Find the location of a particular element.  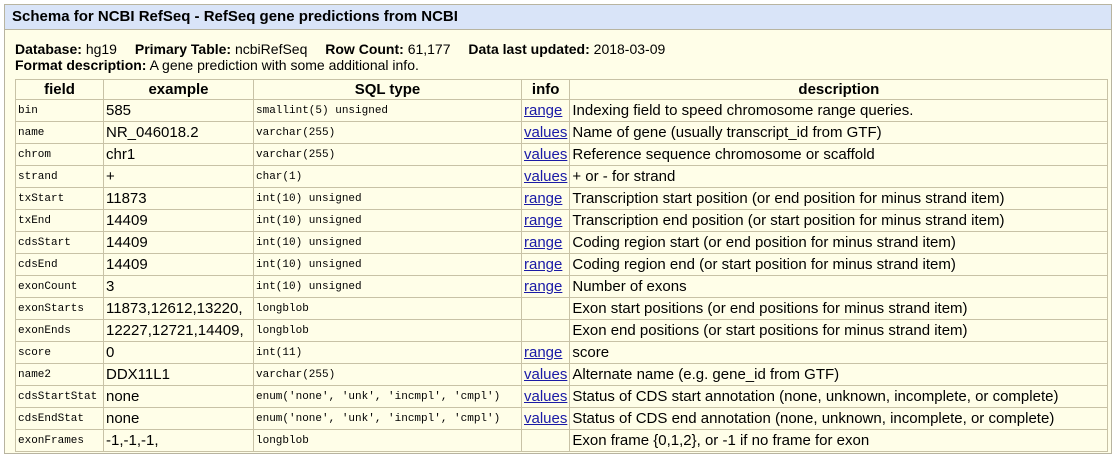

description-cell: score is located at coordinates (839, 352).